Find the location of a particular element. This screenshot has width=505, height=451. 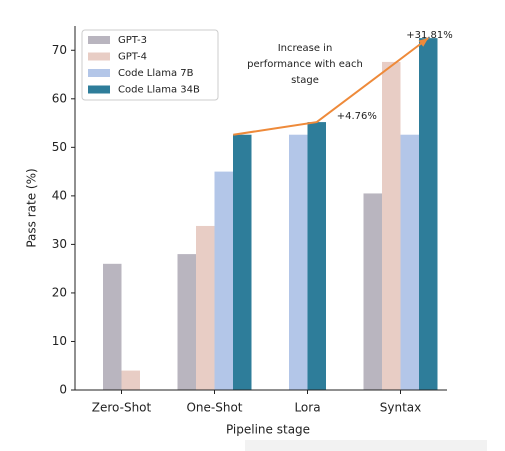

x-tick-label: Zero-Shot is located at coordinates (122, 408).